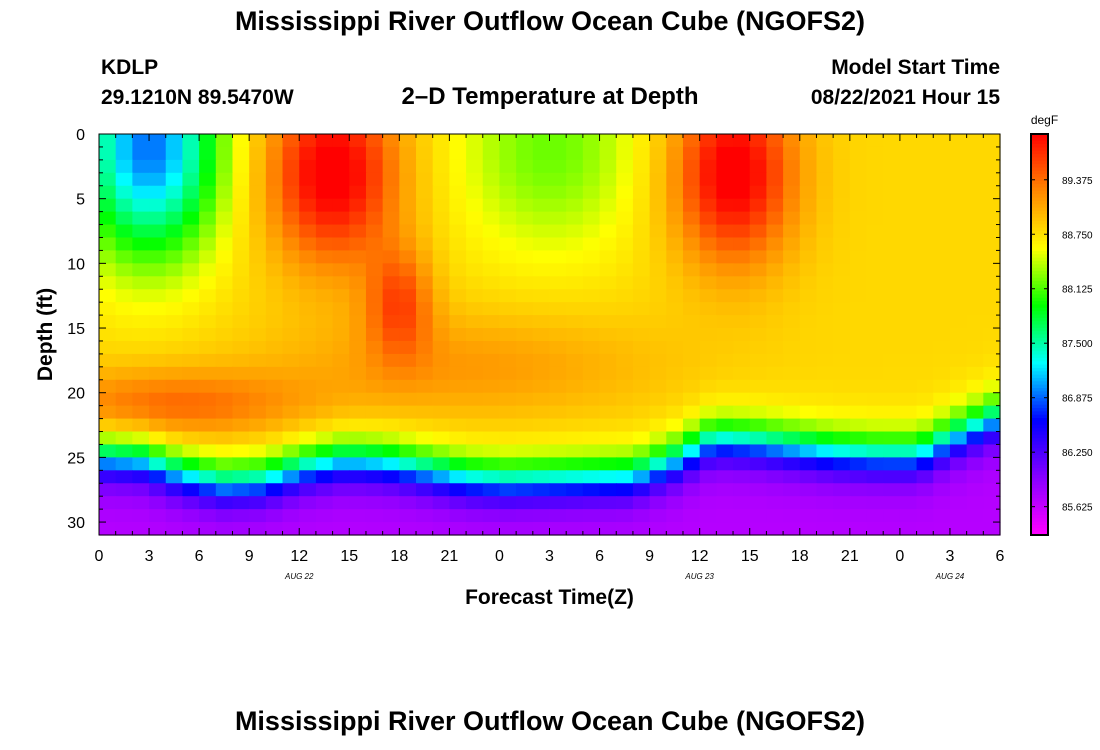 This screenshot has height=750, width=1100. Describe the element at coordinates (76, 523) in the screenshot. I see `y-tick-label: 30` at that location.